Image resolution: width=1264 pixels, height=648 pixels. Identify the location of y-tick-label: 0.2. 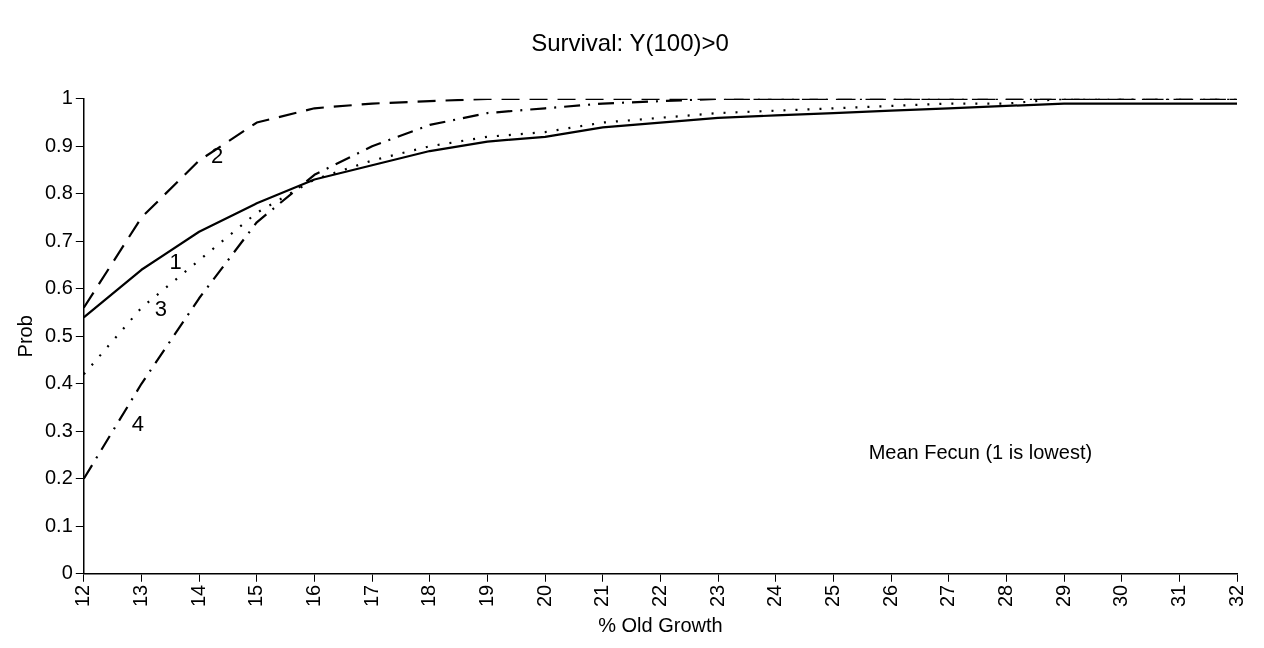
(58, 477).